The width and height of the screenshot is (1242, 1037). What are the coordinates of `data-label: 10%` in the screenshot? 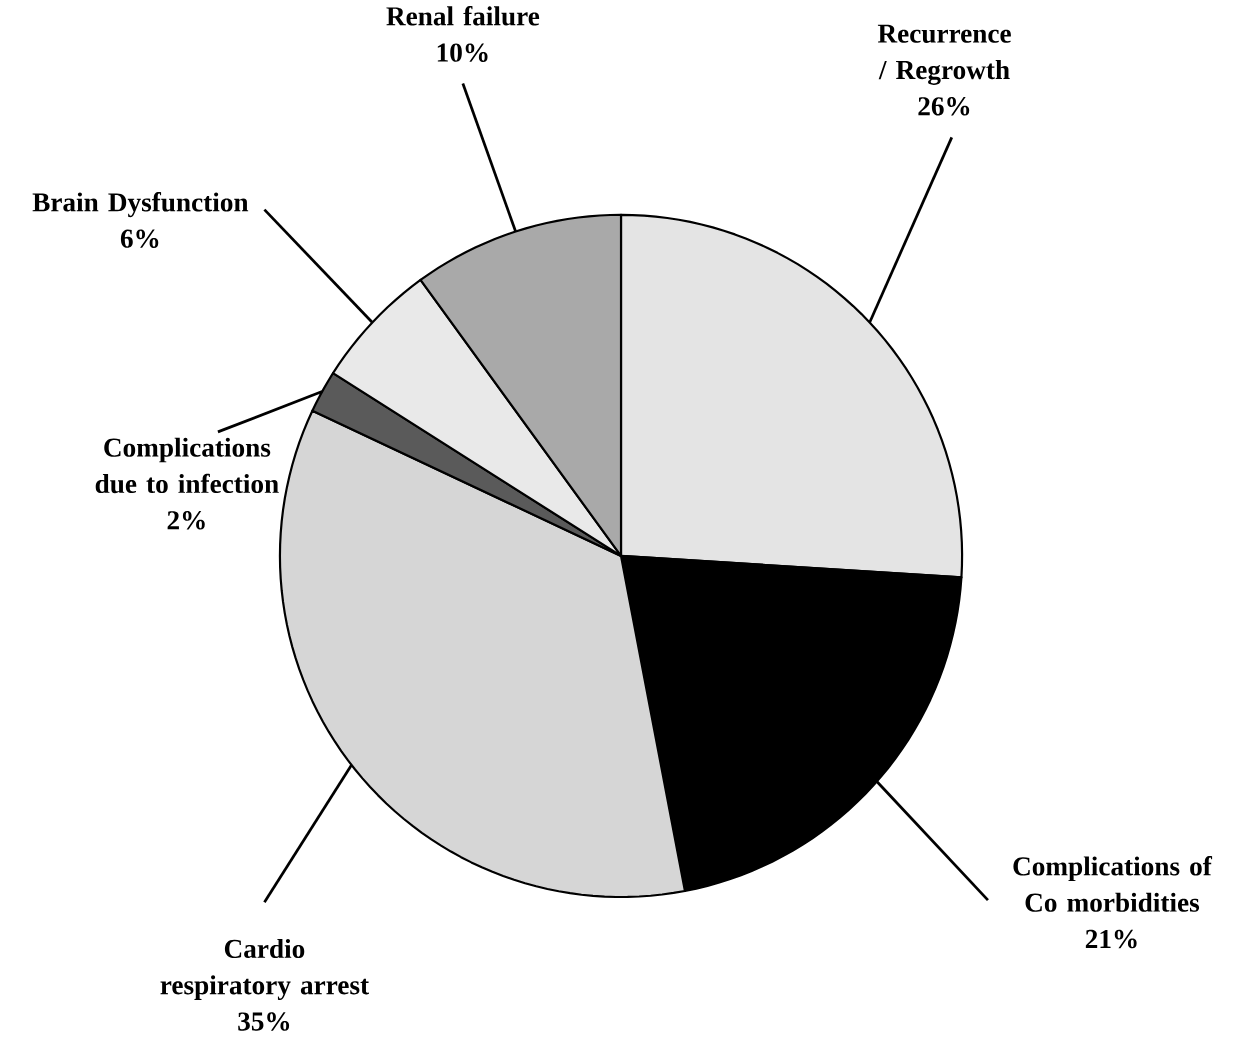 It's located at (462, 52).